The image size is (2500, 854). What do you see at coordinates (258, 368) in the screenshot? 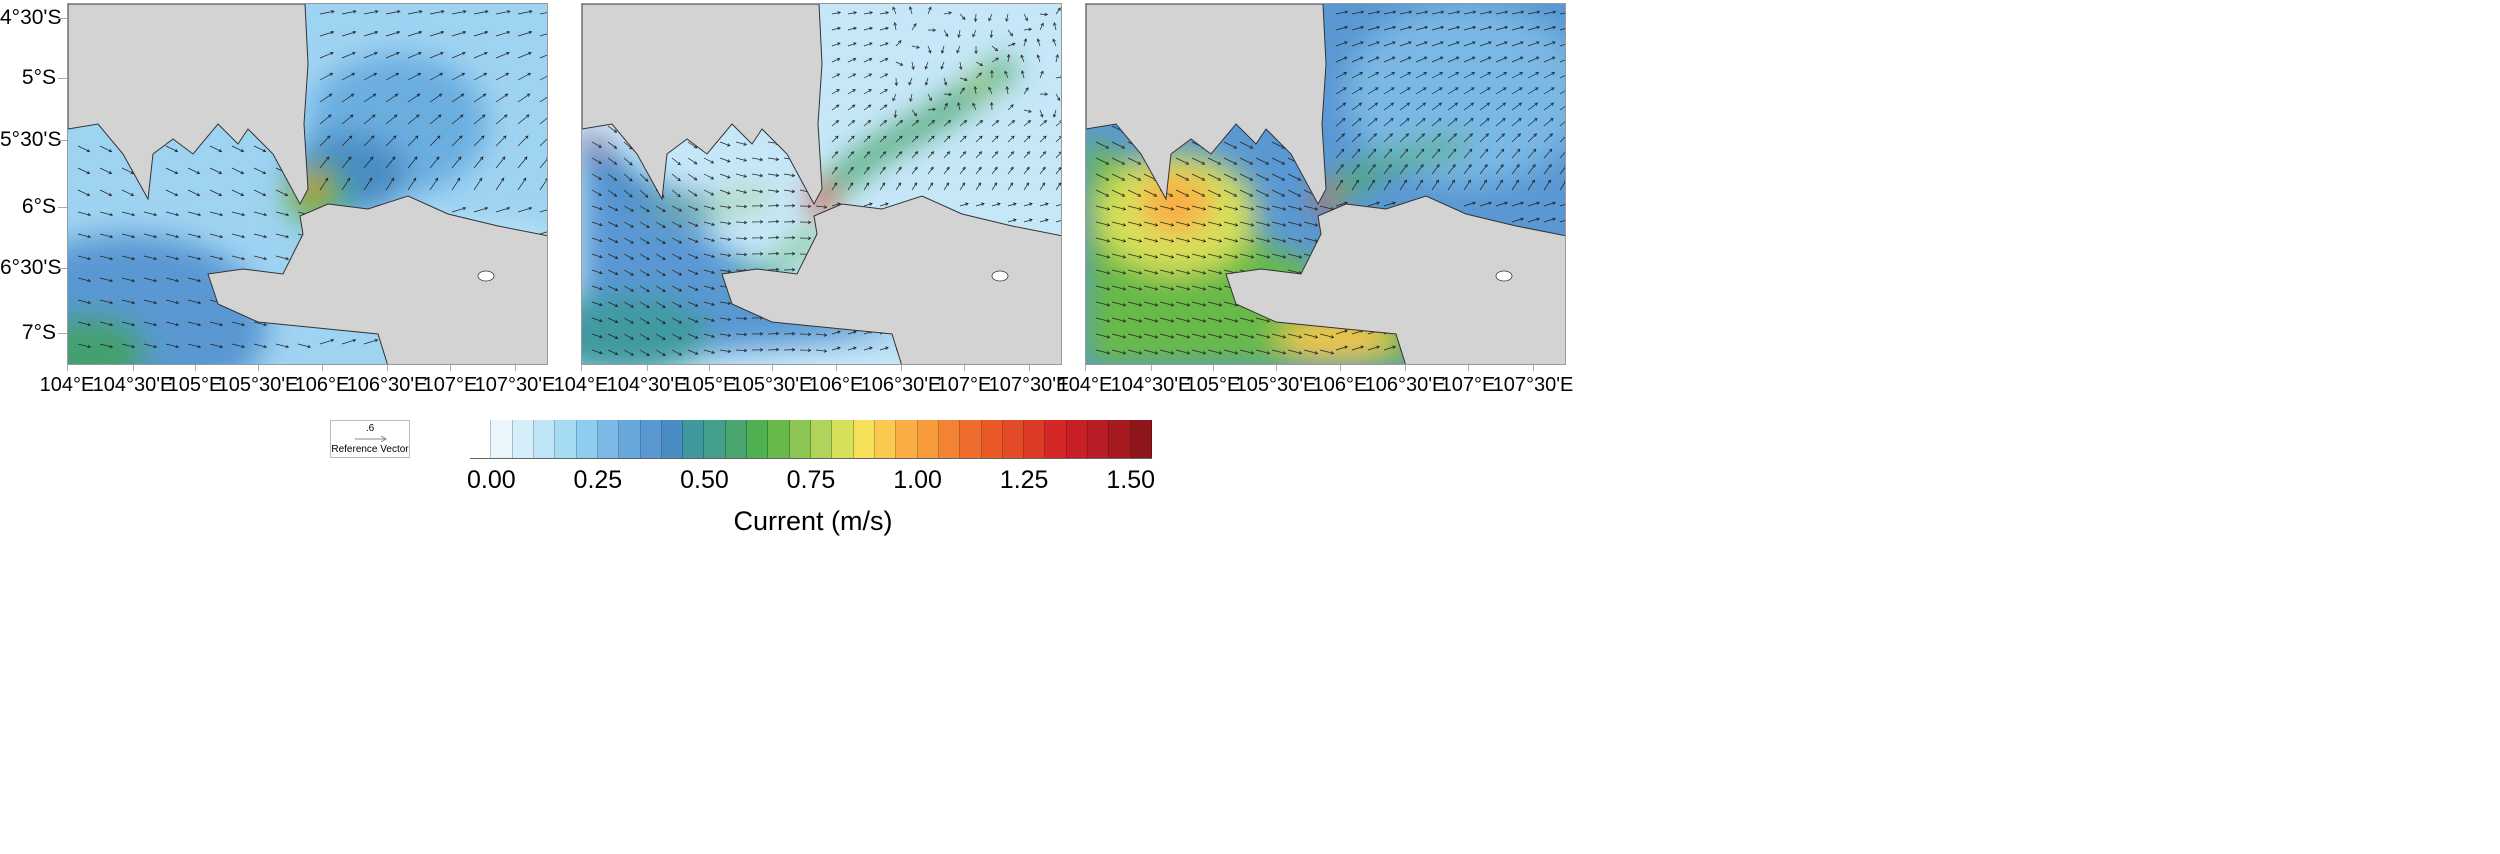
I see `lon-tick` at bounding box center [258, 368].